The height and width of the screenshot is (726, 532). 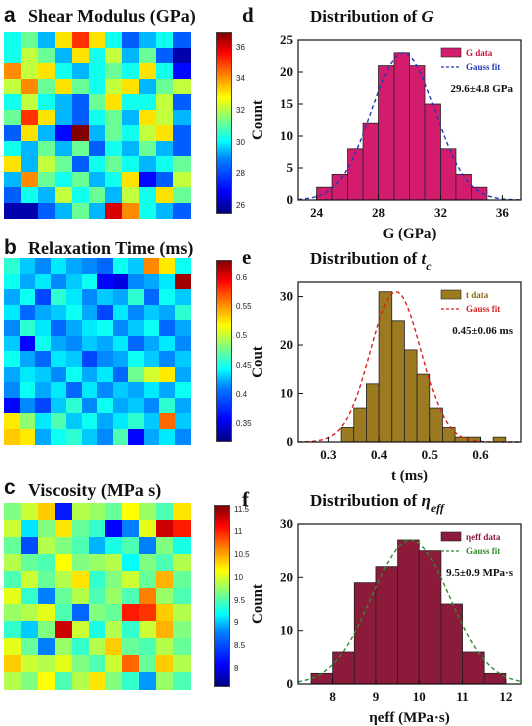 What do you see at coordinates (371, 261) in the screenshot?
I see `chart-title: Distribution of tc` at bounding box center [371, 261].